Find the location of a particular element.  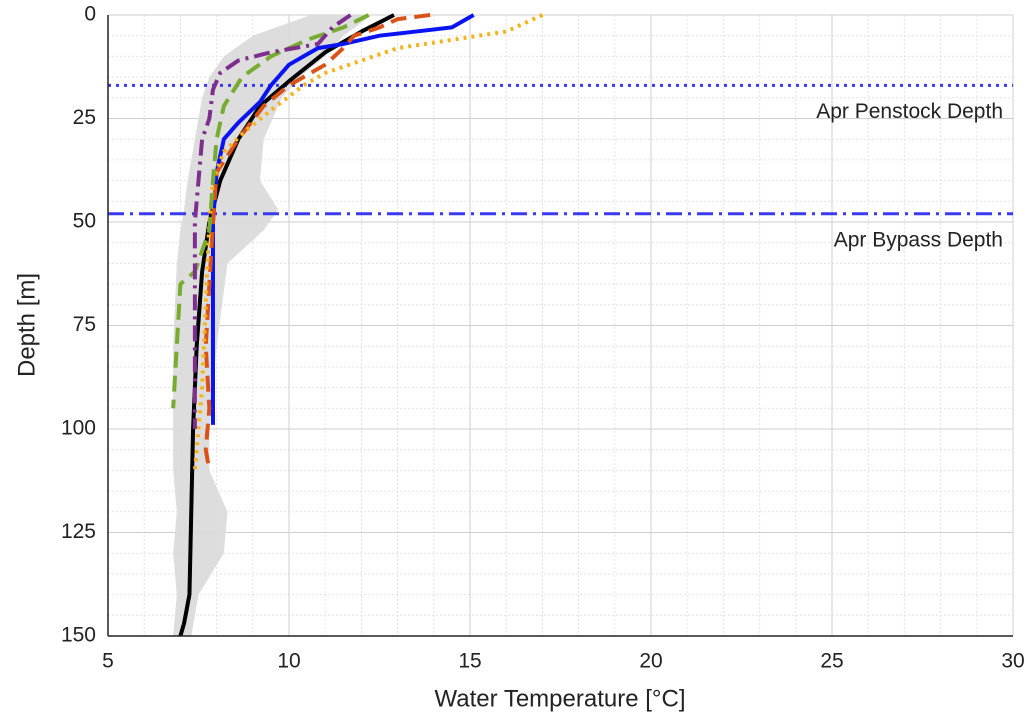

x-tick-label: 25 is located at coordinates (831, 661).